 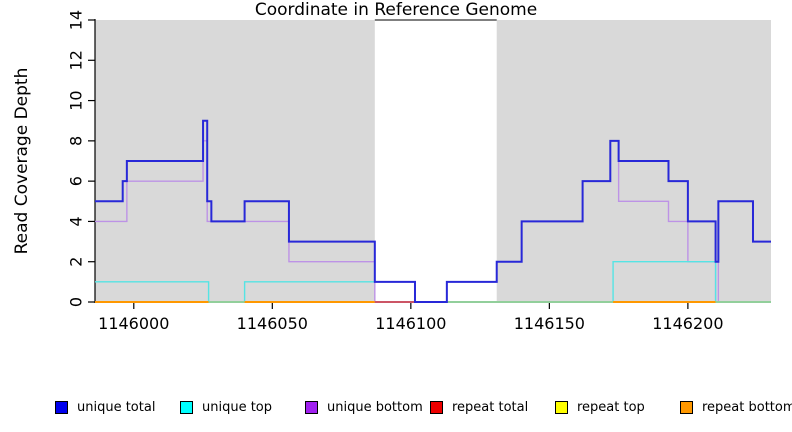 I want to click on x-tick-label: 1146050, so click(x=272, y=323).